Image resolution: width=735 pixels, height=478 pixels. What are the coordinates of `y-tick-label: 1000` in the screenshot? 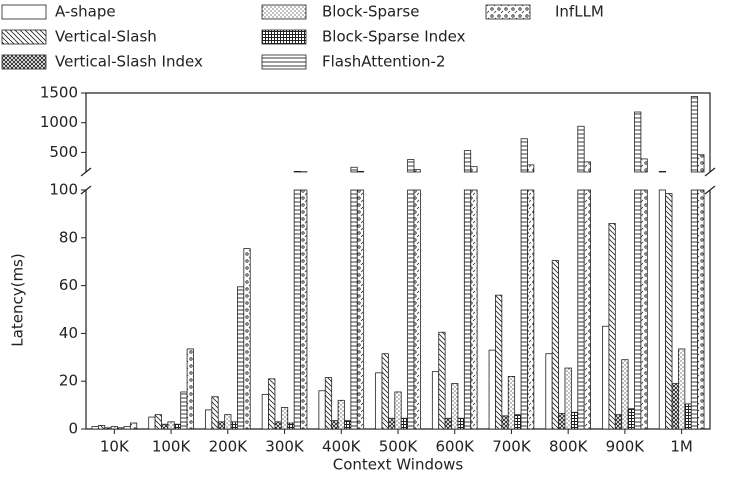 It's located at (59, 122).